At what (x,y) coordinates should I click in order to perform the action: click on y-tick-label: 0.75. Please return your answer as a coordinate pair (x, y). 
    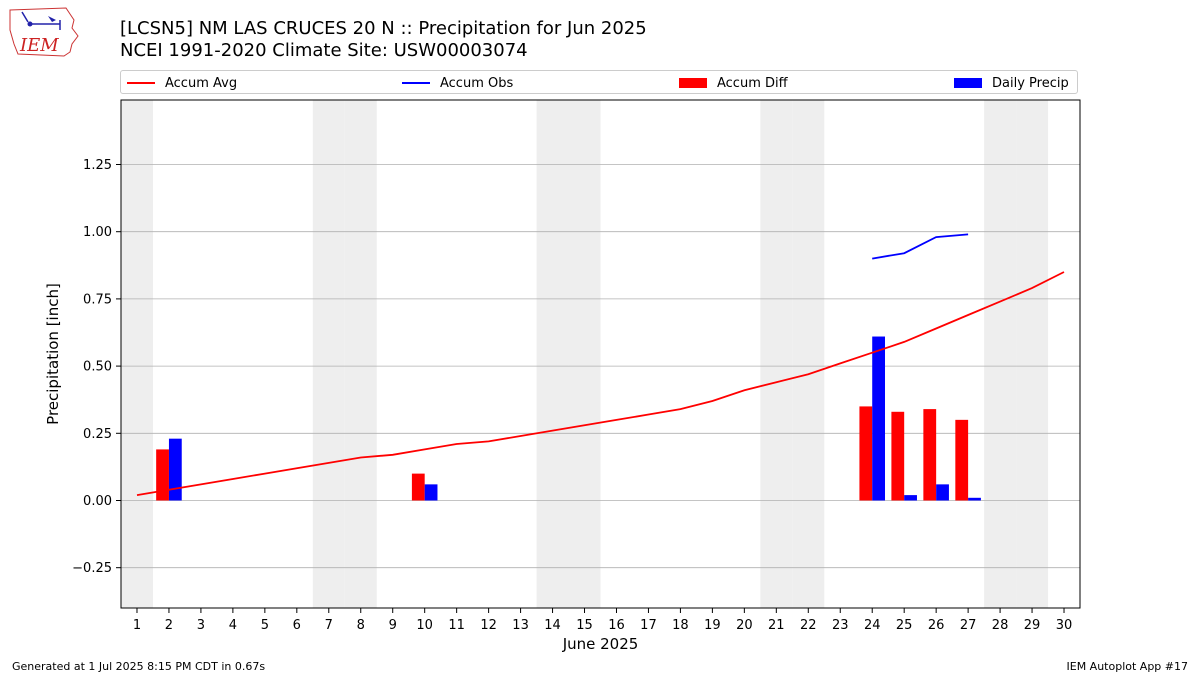
    Looking at the image, I should click on (97, 299).